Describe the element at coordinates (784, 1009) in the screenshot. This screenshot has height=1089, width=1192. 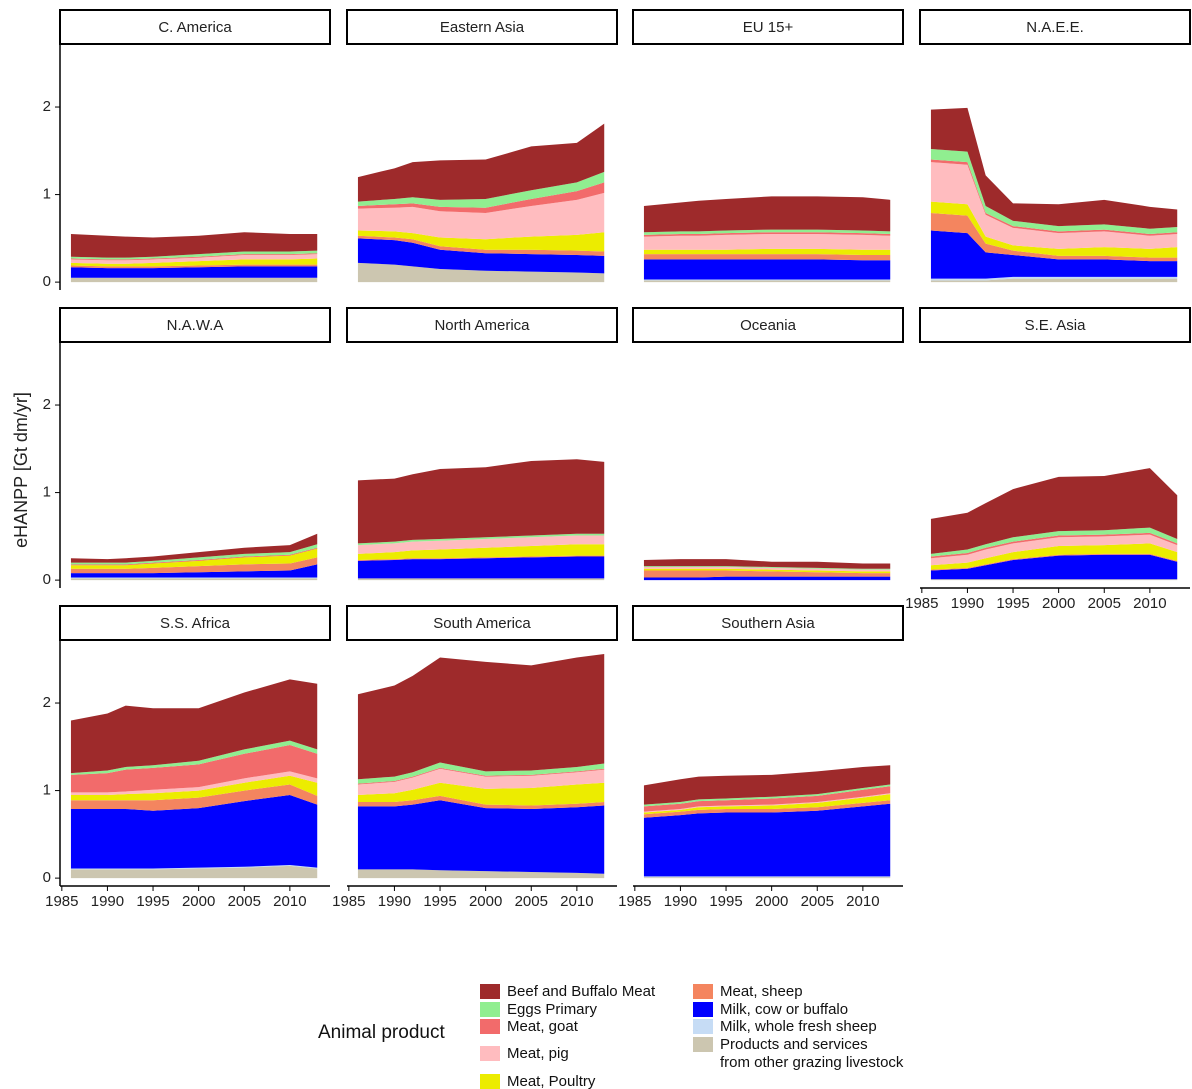
I see `legend-label: Milk, cow or buffalo` at that location.